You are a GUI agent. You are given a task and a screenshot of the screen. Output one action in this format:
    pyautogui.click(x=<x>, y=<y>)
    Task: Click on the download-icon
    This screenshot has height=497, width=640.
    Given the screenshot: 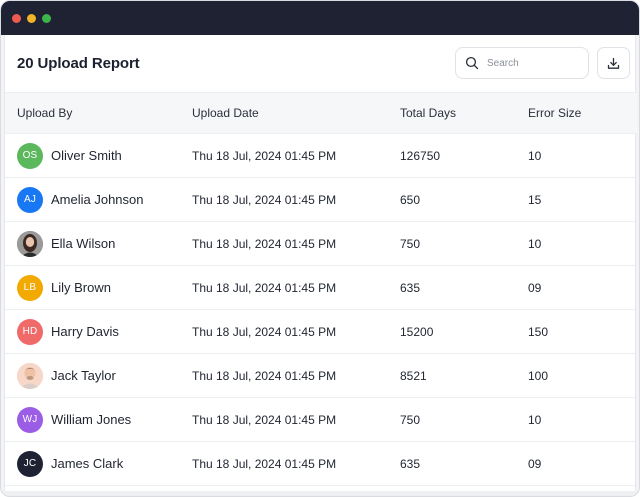 What is the action you would take?
    pyautogui.click(x=613, y=63)
    